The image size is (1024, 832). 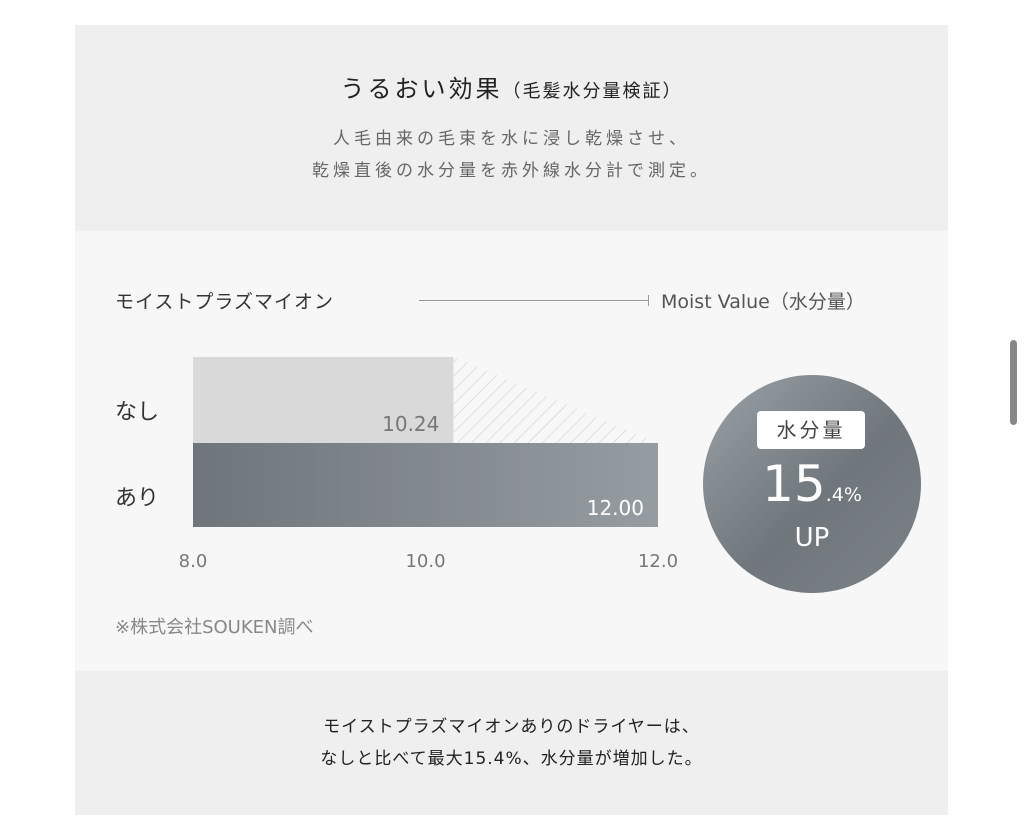 What do you see at coordinates (137, 412) in the screenshot?
I see `category-label: なし` at bounding box center [137, 412].